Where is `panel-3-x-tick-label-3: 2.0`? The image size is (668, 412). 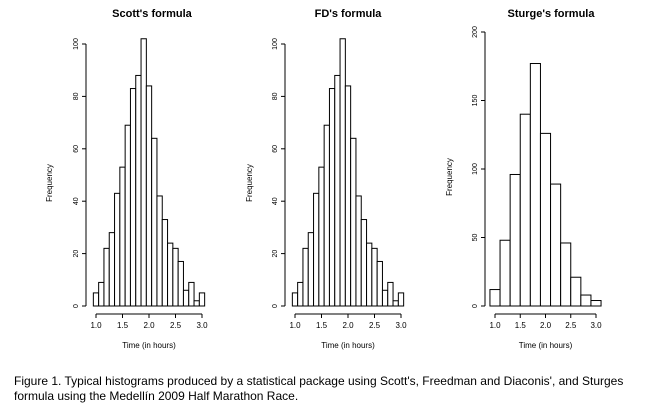 panel-3-x-tick-label-3: 2.0 is located at coordinates (546, 325).